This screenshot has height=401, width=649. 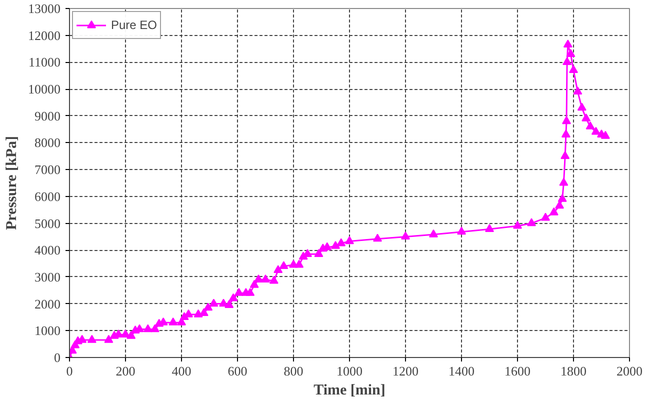 I want to click on y-tick-label: 7000, so click(x=47, y=170).